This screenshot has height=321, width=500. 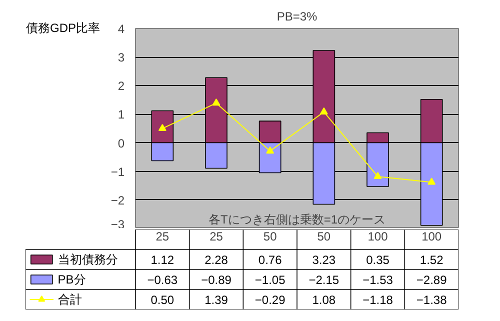 What do you see at coordinates (72, 279) in the screenshot?
I see `legend-label: PB分` at bounding box center [72, 279].